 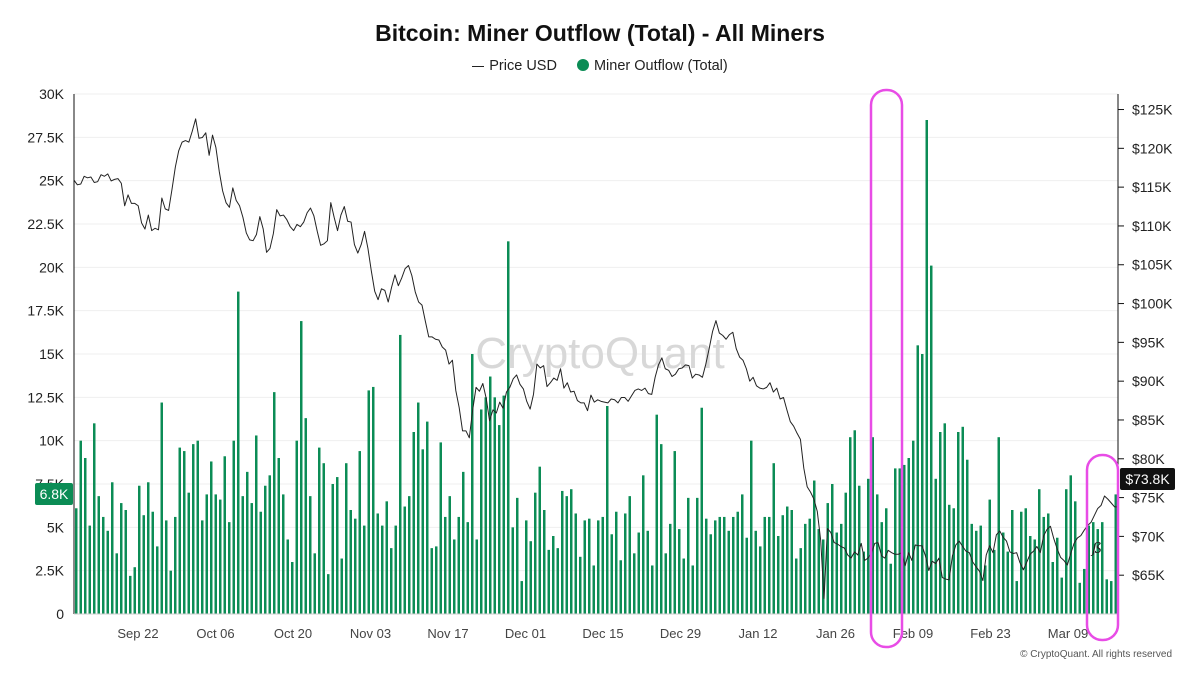 I want to click on logo-icon: ß, so click(x=1096, y=548).